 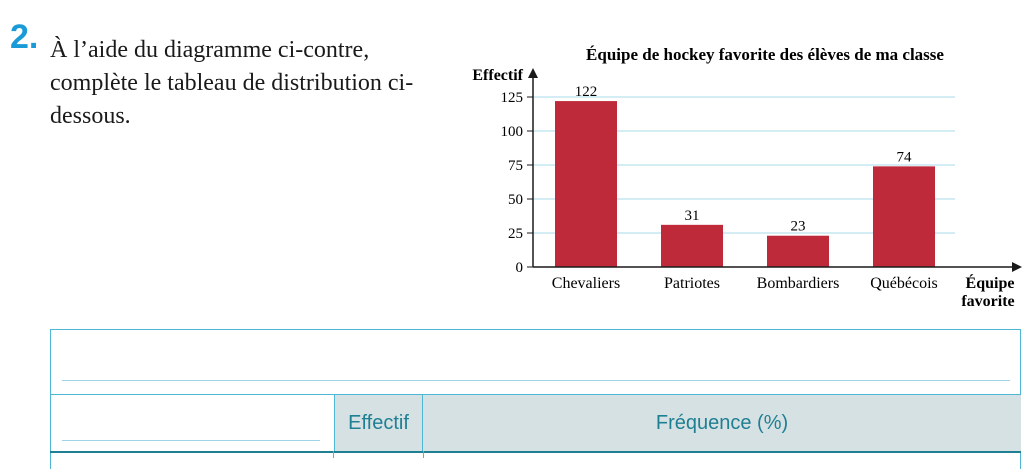 I want to click on table-row-separator, so click(x=535, y=394).